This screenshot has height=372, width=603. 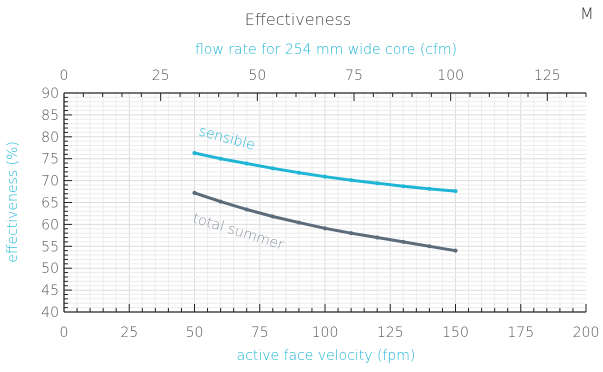 I want to click on x-tick-label: 175, so click(x=520, y=333).